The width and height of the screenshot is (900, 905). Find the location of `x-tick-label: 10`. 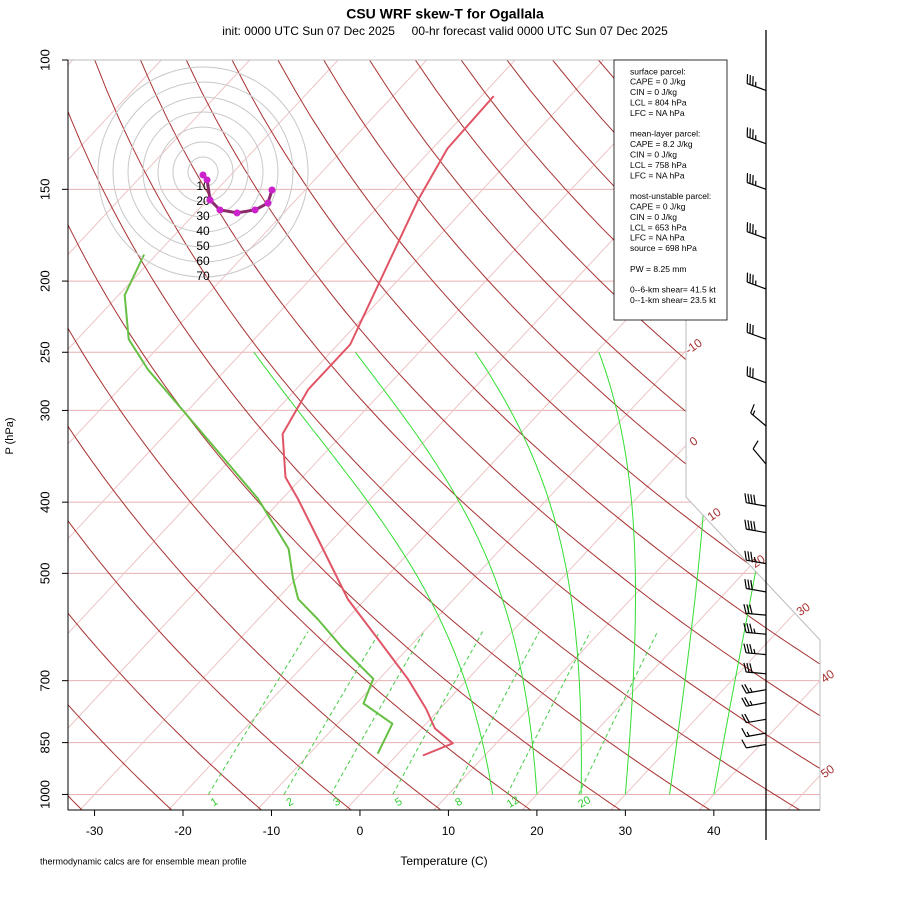

x-tick-label: 10 is located at coordinates (449, 831).